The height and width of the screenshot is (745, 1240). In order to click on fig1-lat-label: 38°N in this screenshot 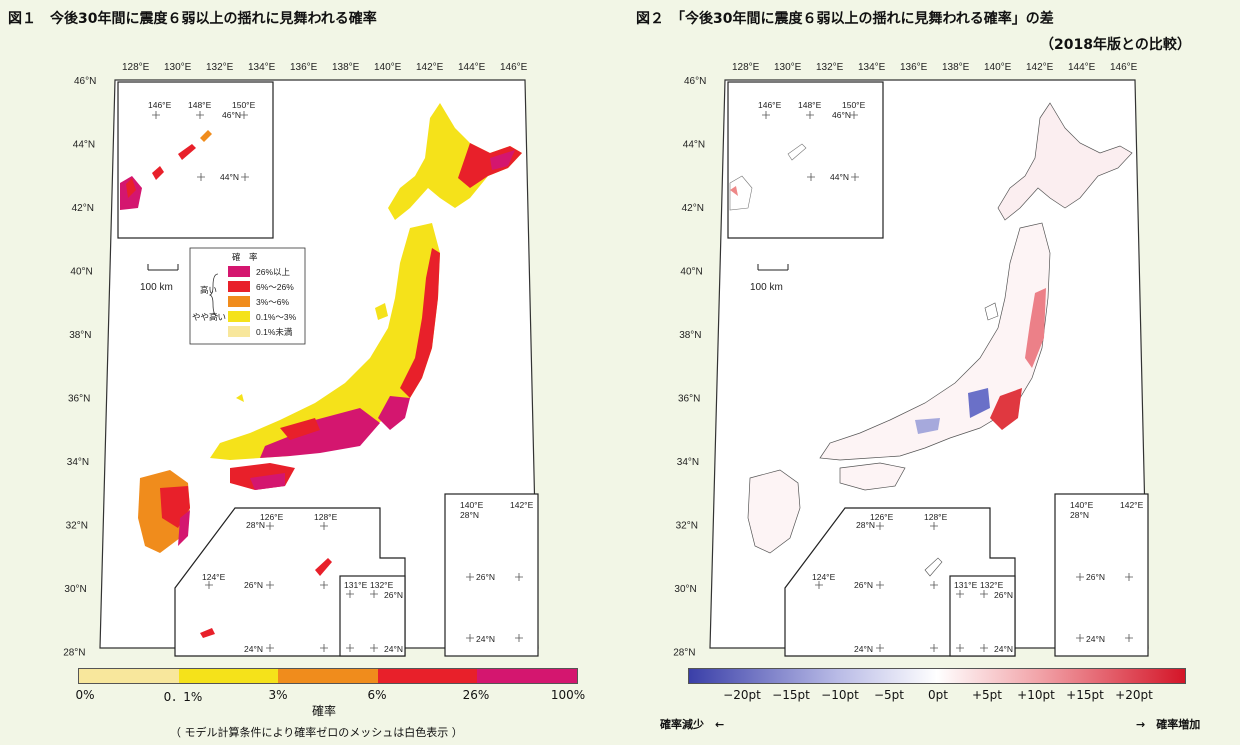, I will do `click(80, 335)`.